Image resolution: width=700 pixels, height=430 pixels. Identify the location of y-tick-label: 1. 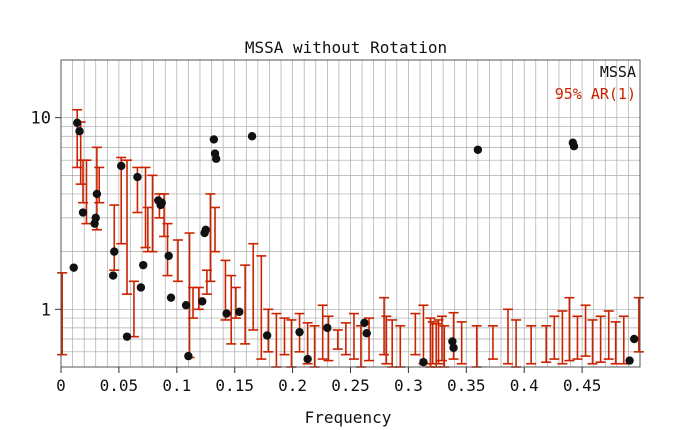
(46, 310).